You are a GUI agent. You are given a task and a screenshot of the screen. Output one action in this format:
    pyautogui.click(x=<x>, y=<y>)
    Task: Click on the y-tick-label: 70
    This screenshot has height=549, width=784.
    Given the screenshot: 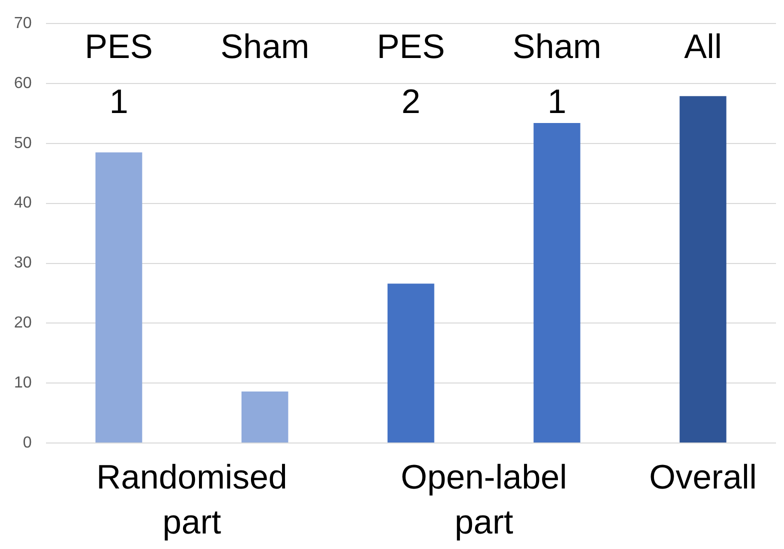 What is the action you would take?
    pyautogui.click(x=23, y=23)
    